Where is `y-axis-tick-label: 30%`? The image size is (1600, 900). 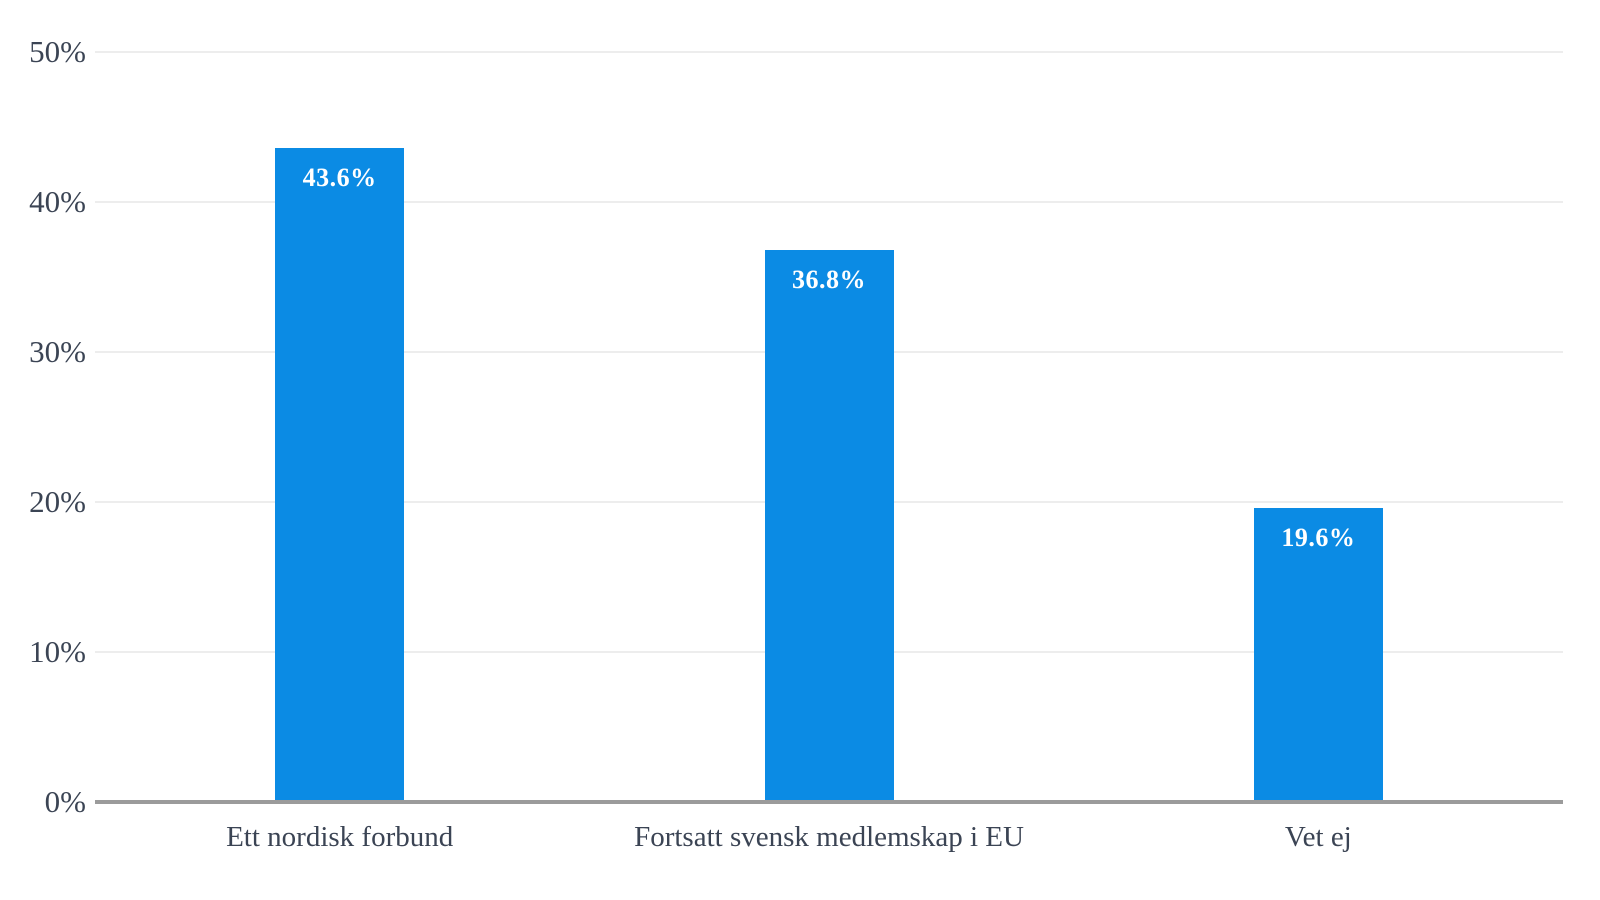 y-axis-tick-label: 30% is located at coordinates (57, 351).